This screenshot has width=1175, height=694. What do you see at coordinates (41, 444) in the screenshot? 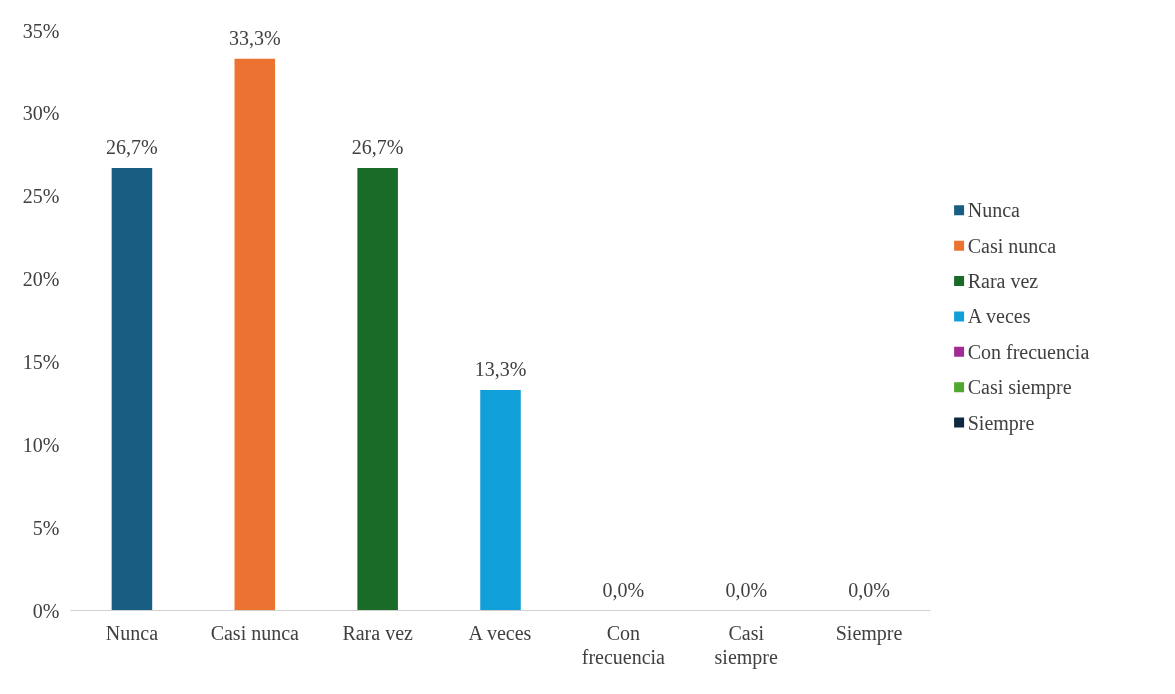
I see `y-tick-label: 10%` at bounding box center [41, 444].